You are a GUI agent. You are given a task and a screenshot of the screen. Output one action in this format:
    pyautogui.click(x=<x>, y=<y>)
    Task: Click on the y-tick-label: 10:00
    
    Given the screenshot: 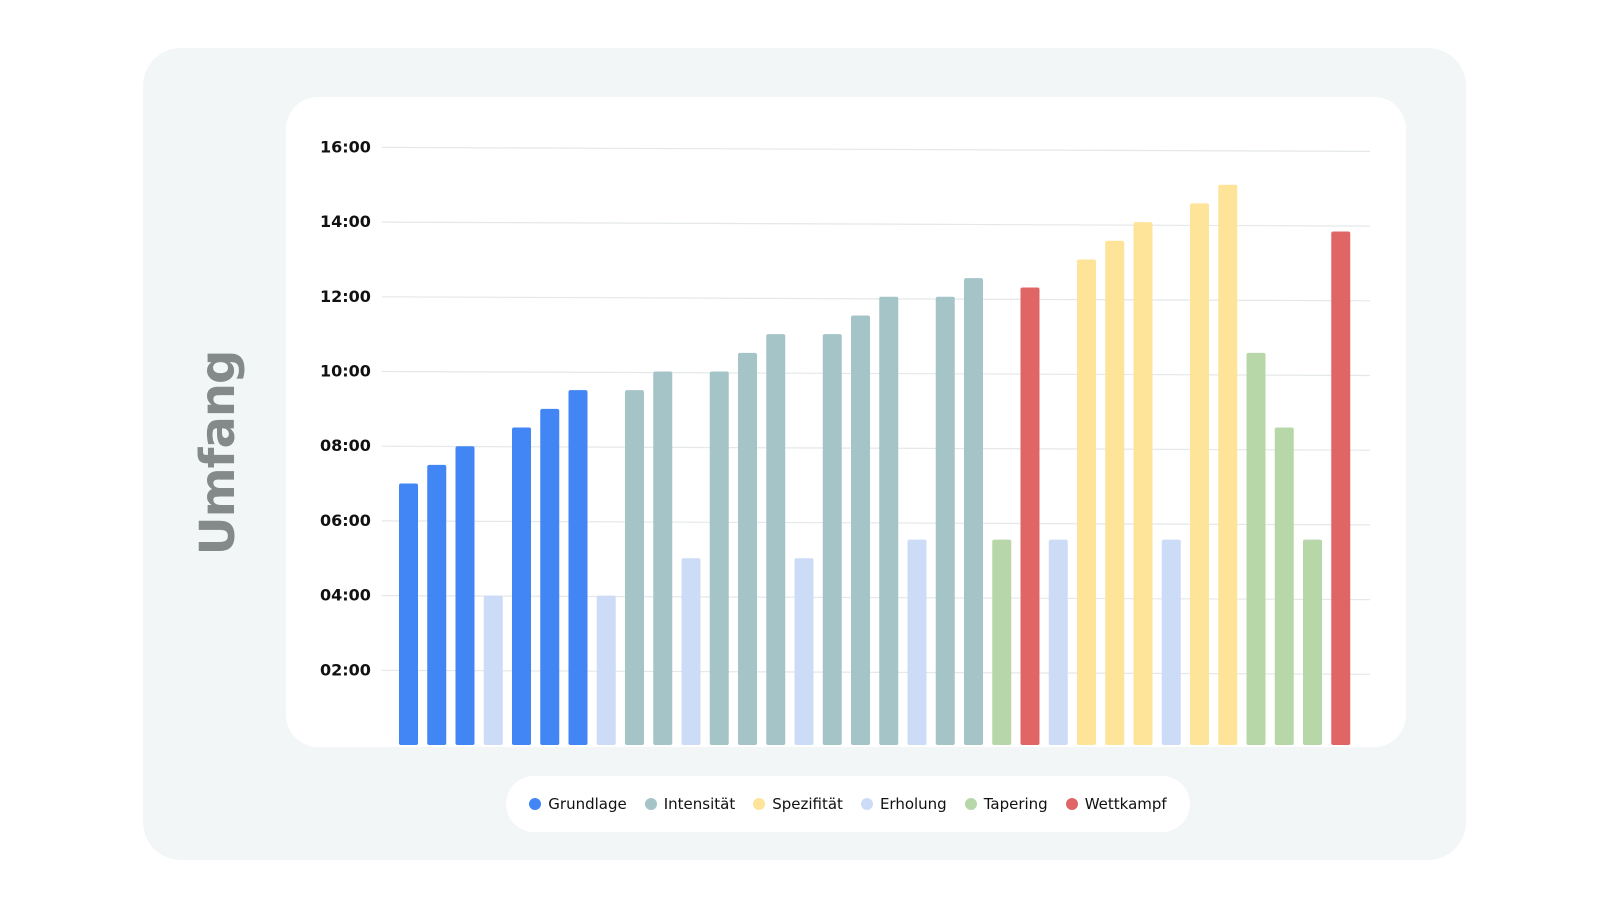 What is the action you would take?
    pyautogui.click(x=345, y=371)
    